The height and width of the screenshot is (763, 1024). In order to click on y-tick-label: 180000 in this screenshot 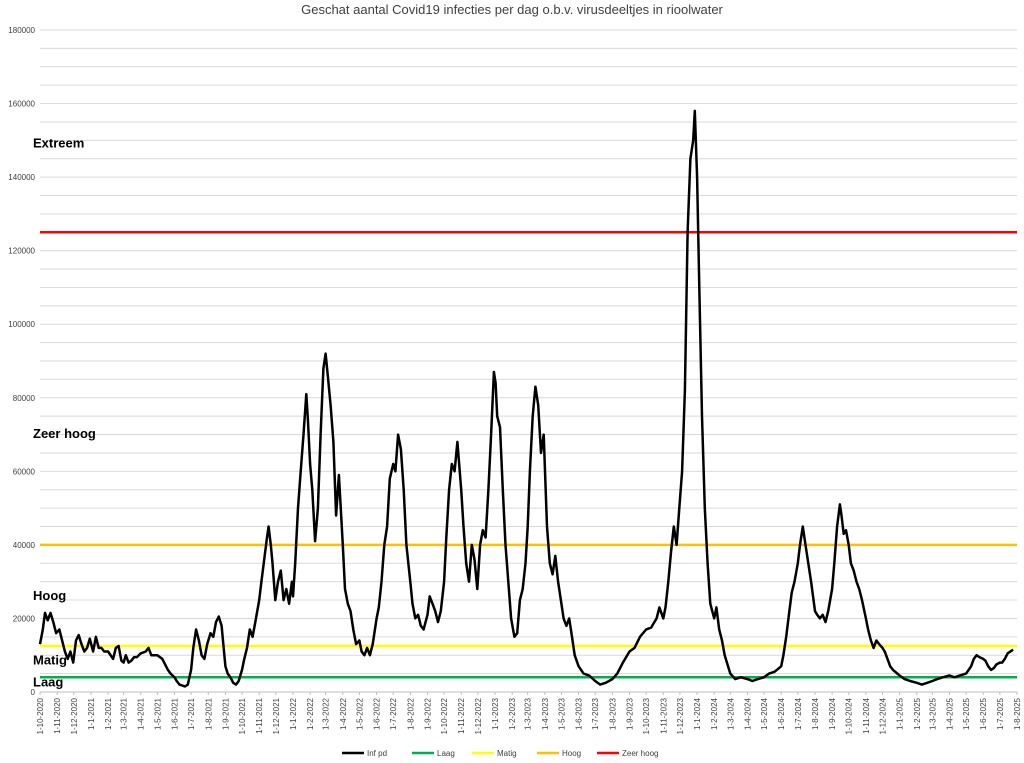, I will do `click(21, 30)`.